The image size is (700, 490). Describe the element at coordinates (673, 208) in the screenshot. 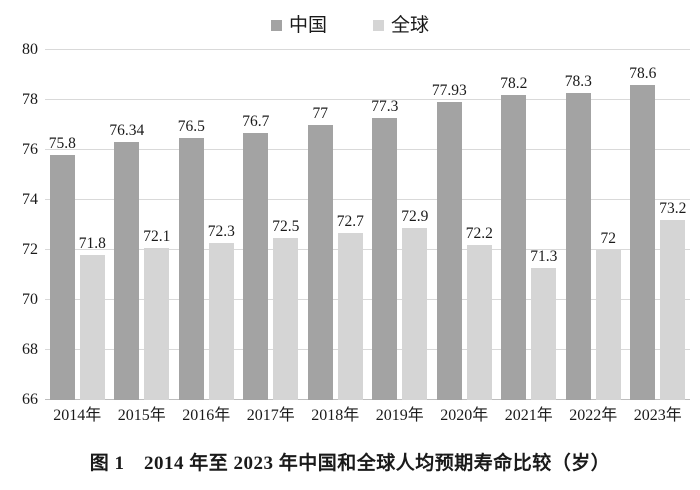

I see `bar-value-label: 73.2` at that location.